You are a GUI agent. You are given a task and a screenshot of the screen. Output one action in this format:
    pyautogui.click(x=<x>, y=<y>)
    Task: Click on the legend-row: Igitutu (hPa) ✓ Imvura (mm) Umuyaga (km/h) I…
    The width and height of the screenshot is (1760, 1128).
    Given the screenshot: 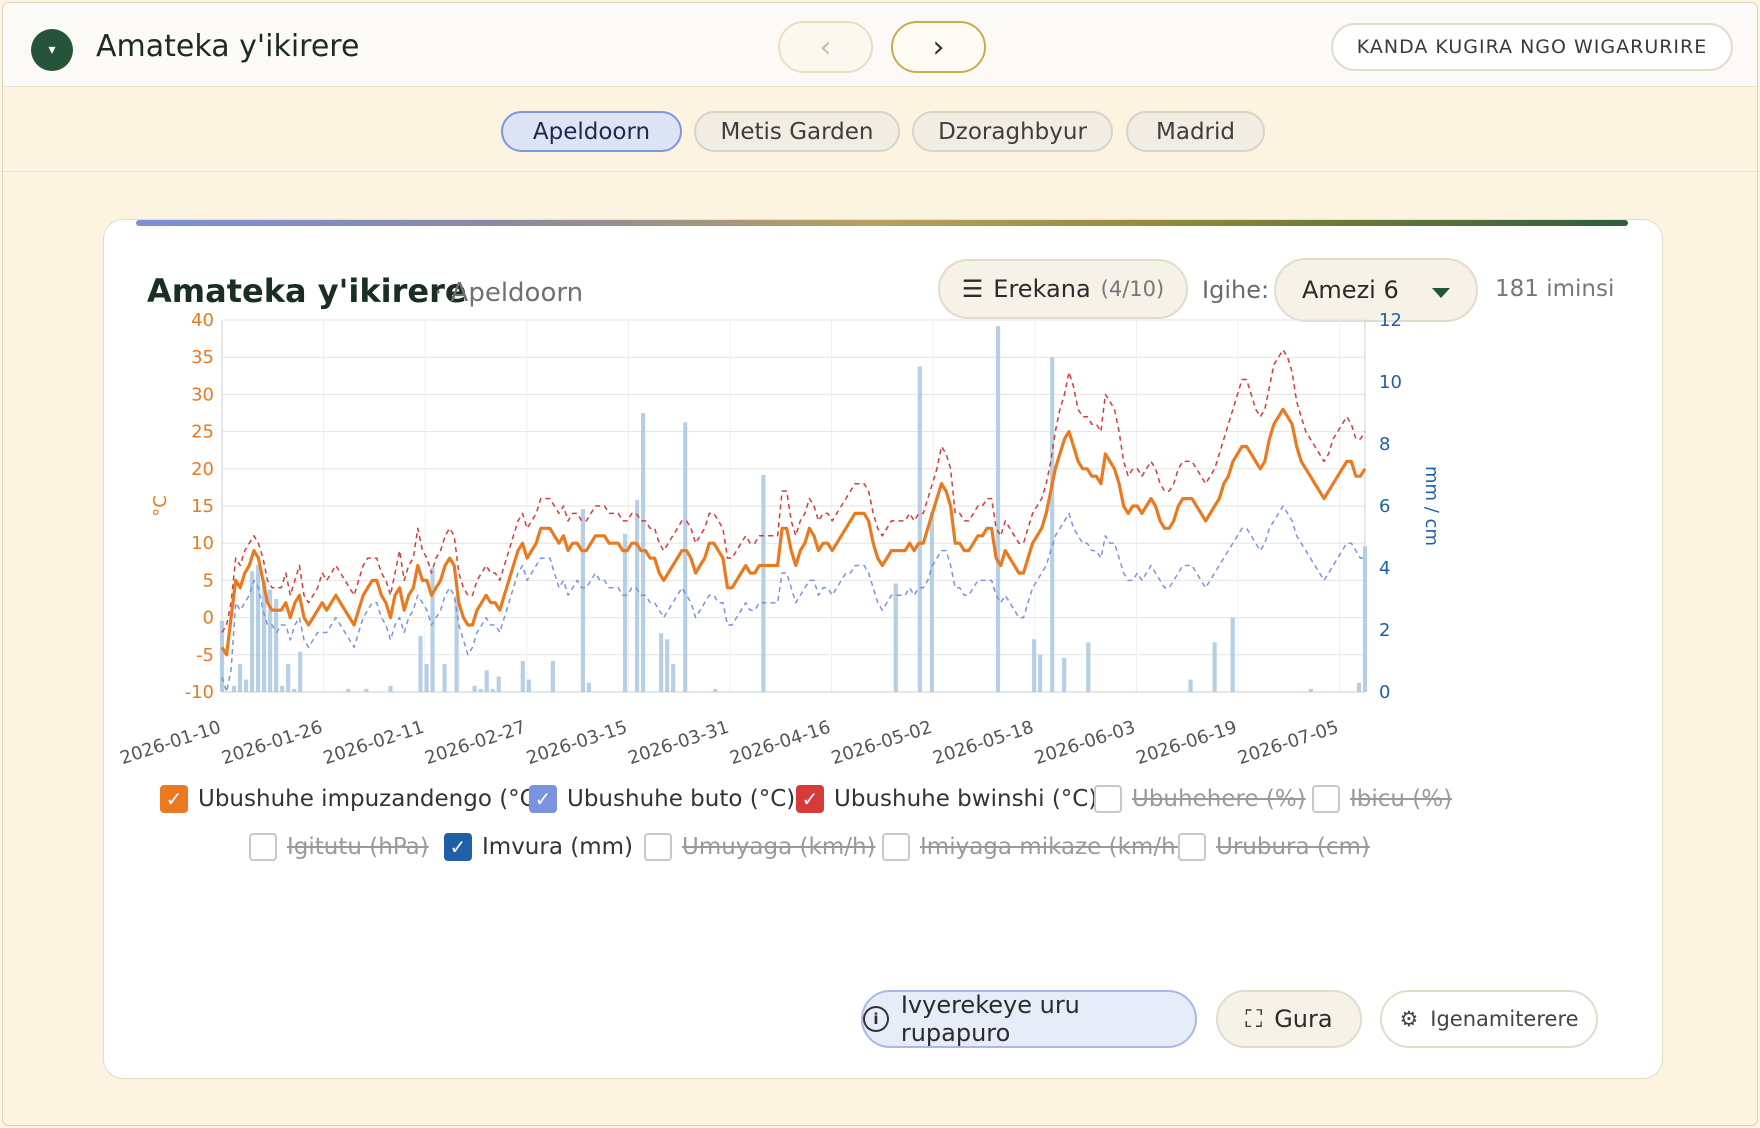 What is the action you would take?
    pyautogui.click(x=883, y=853)
    